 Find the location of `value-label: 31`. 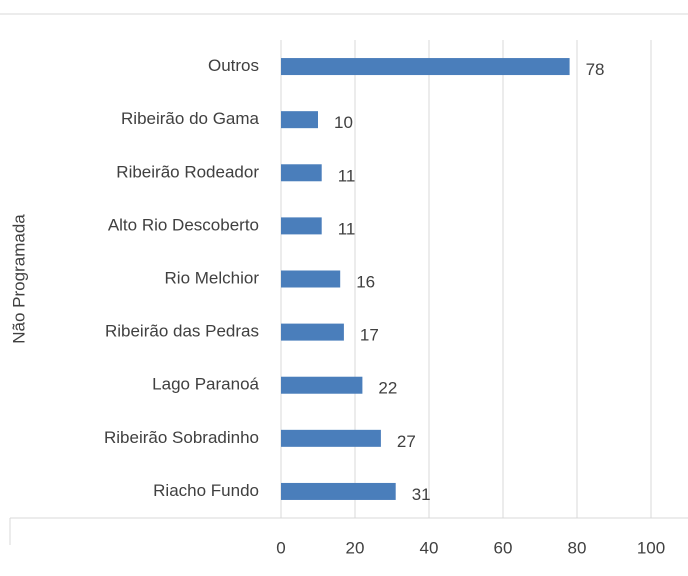

value-label: 31 is located at coordinates (421, 494).